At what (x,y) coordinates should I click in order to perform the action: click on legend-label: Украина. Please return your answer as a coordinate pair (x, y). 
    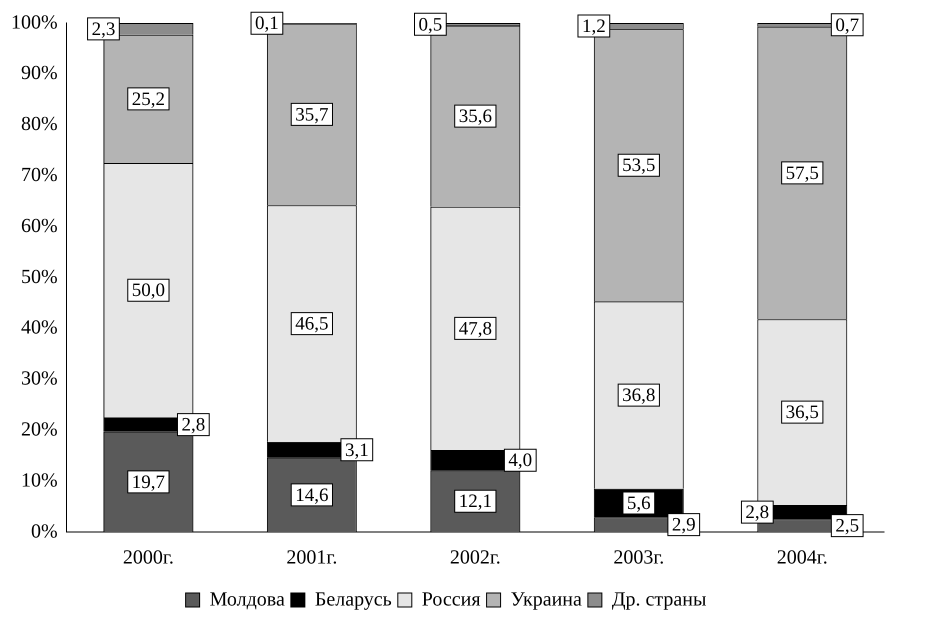
    Looking at the image, I should click on (546, 599).